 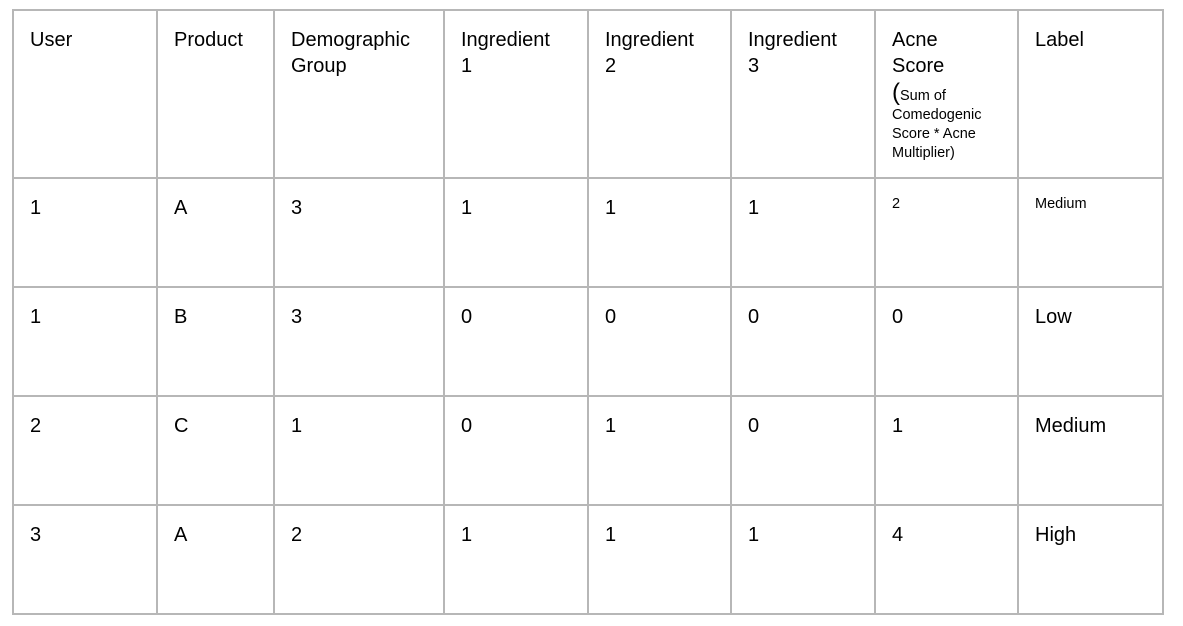 What do you see at coordinates (1090, 94) in the screenshot?
I see `header-label: Label` at bounding box center [1090, 94].